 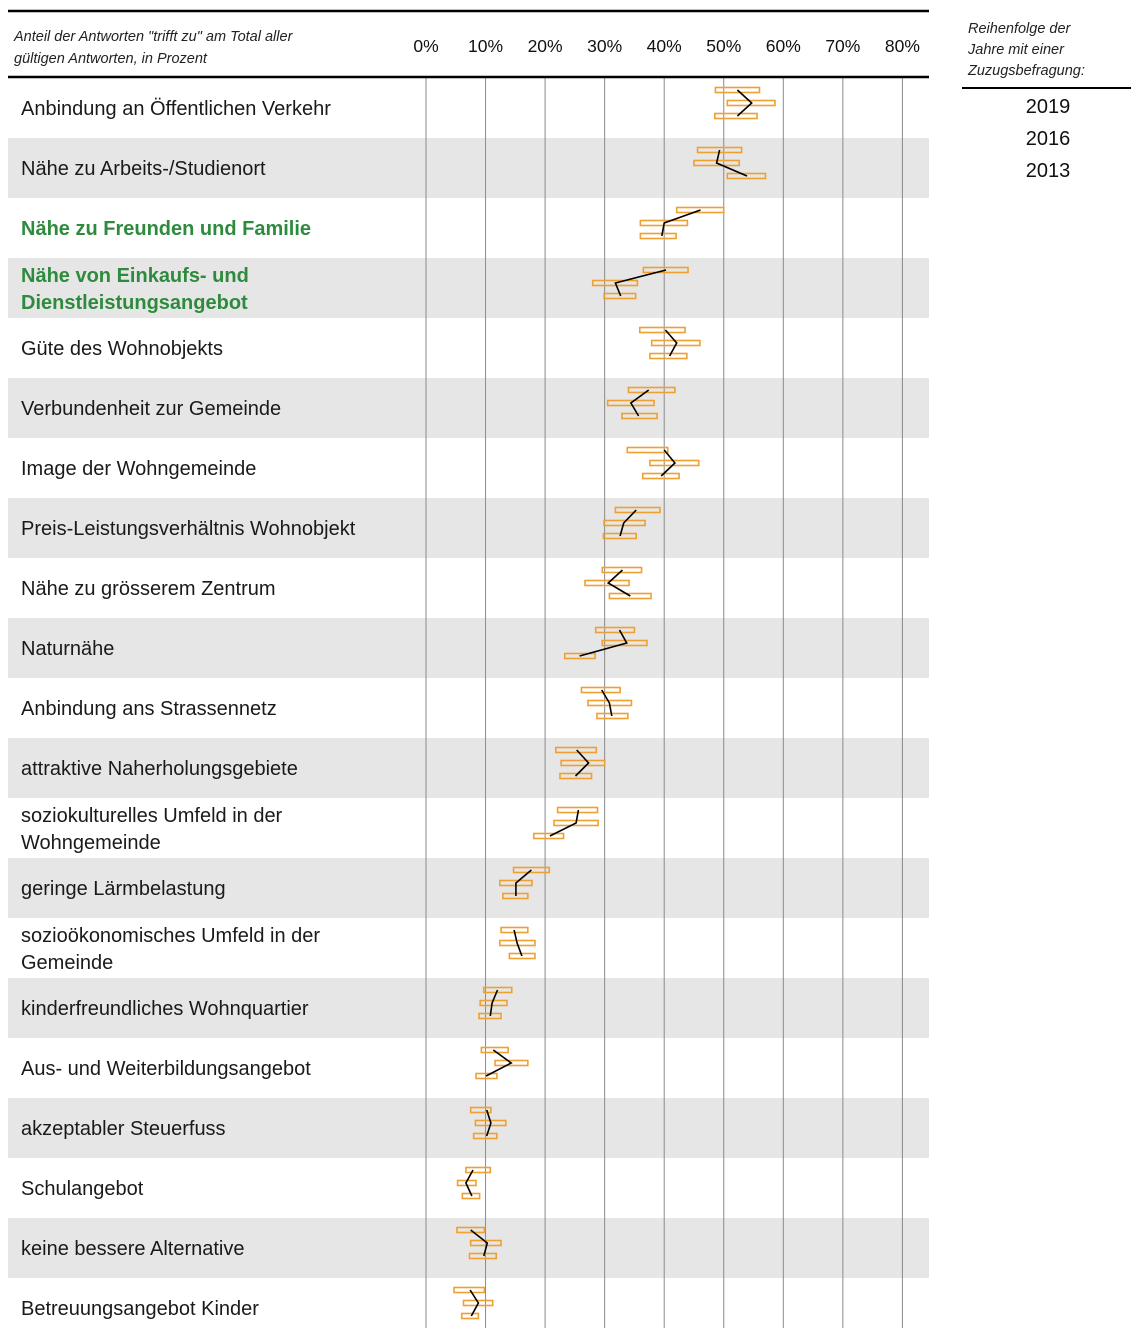 What do you see at coordinates (1048, 171) in the screenshot?
I see `legend-year: 2013` at bounding box center [1048, 171].